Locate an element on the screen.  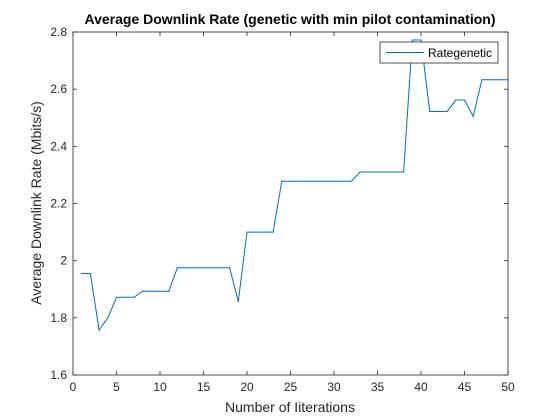
y-axis-label: Average Downlink Rate (Mbits/s) is located at coordinates (36, 203).